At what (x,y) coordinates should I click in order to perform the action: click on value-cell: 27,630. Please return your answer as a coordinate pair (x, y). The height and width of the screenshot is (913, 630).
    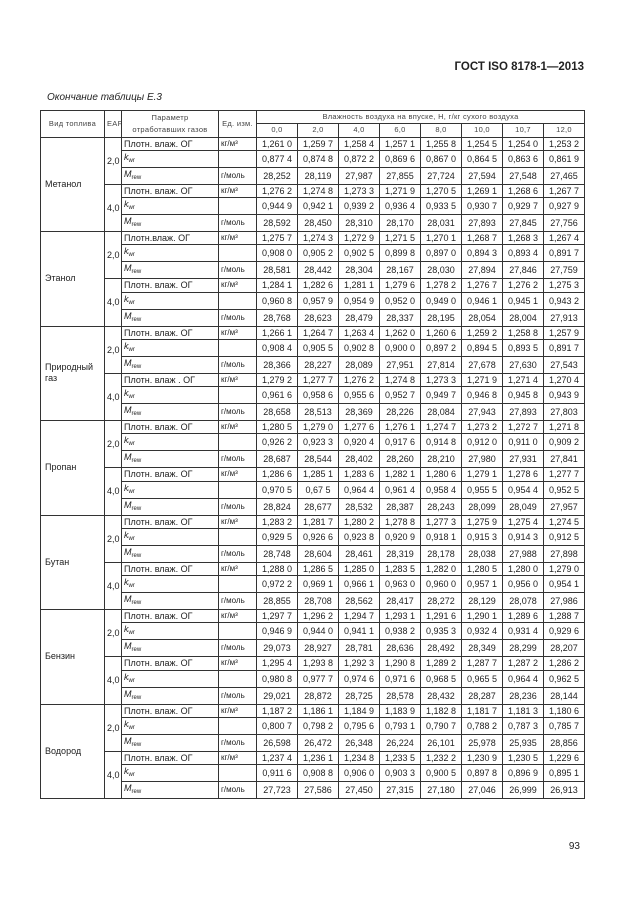
    Looking at the image, I should click on (523, 364).